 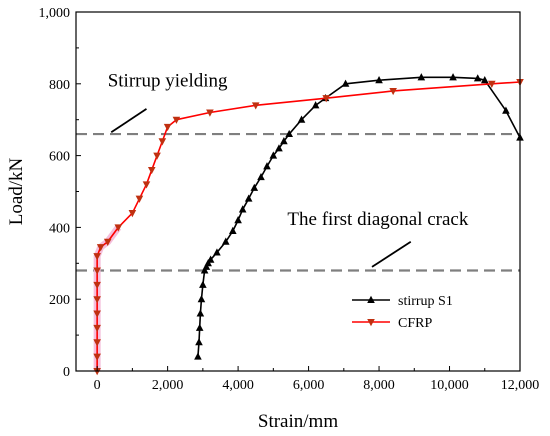 What do you see at coordinates (16, 191) in the screenshot?
I see `y-axis-label: Load/kN` at bounding box center [16, 191].